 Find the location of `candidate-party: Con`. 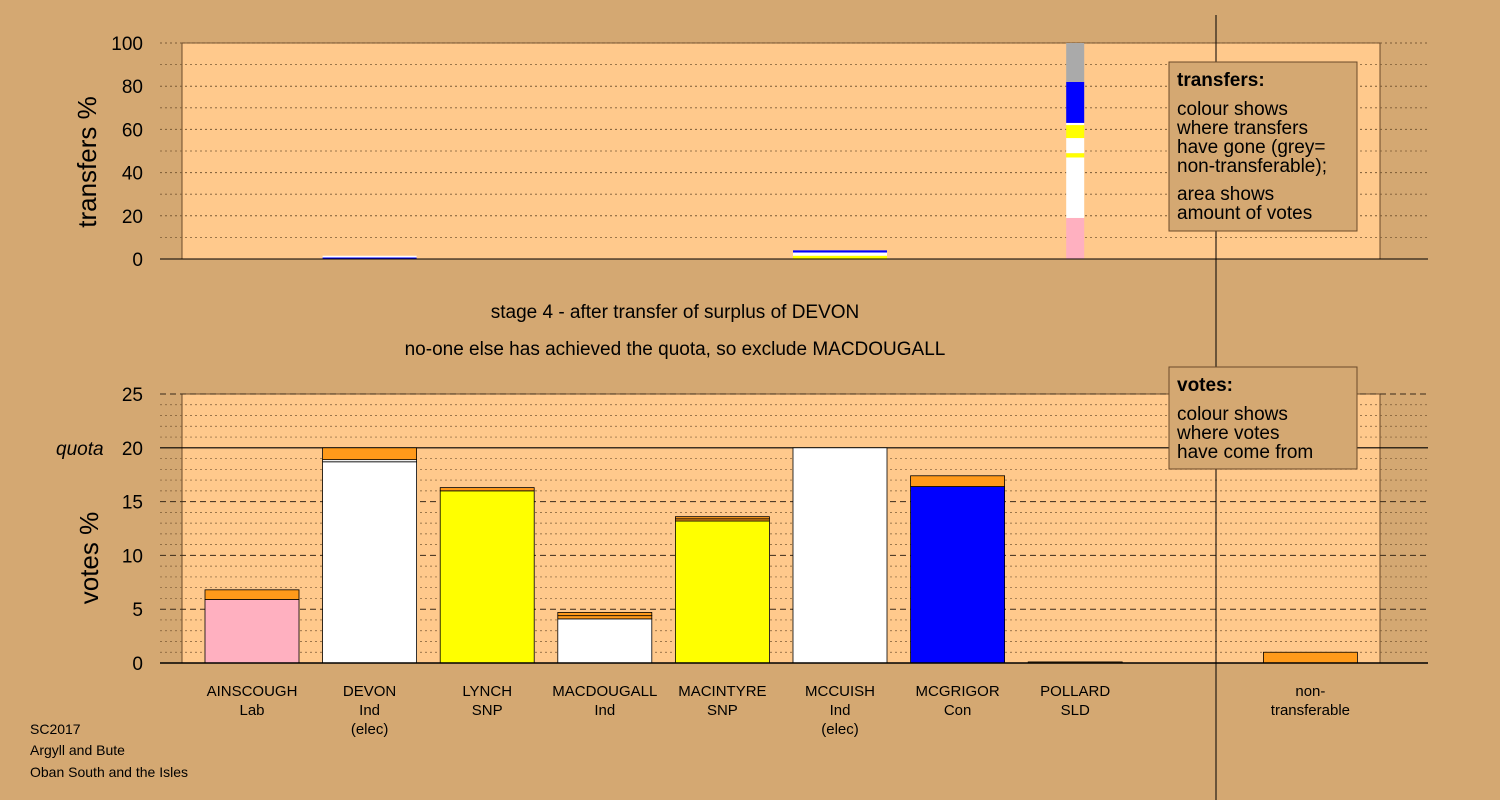

candidate-party: Con is located at coordinates (958, 710).